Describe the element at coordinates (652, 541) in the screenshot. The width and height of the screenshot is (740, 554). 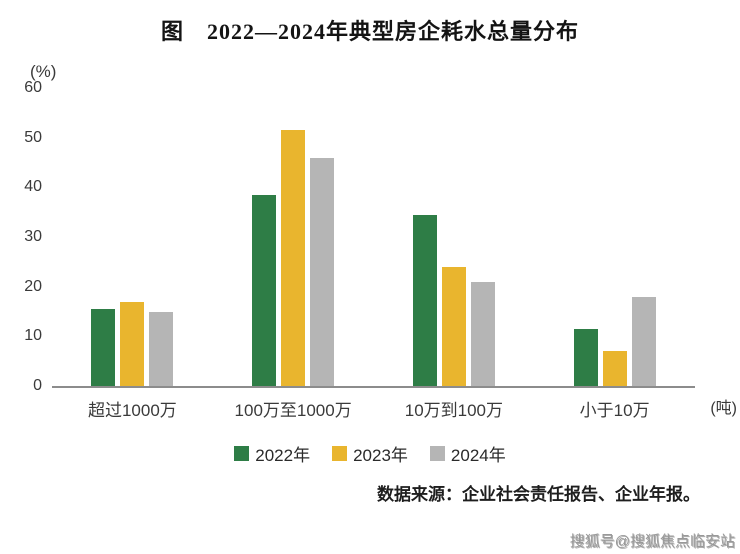
I see `watermark: 搜狐号@搜狐焦点临安站` at that location.